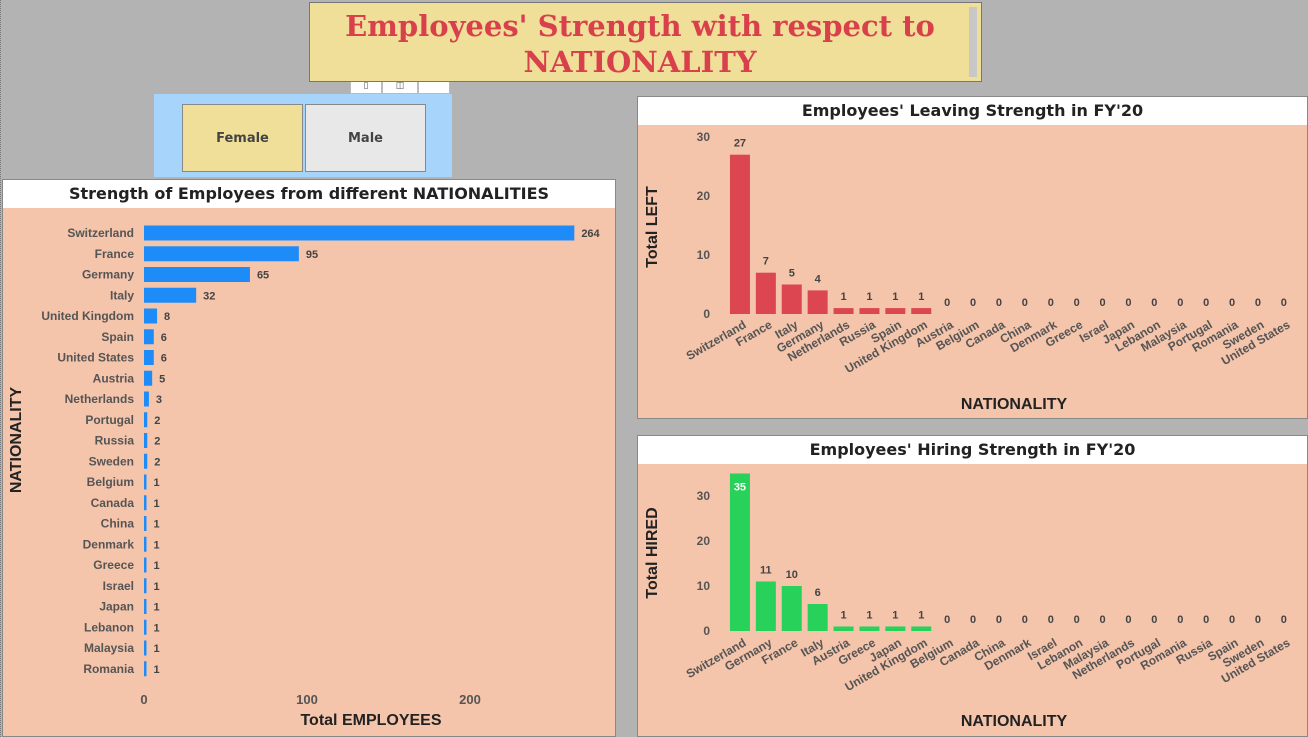 This screenshot has width=1308, height=737. Describe the element at coordinates (145, 627) in the screenshot. I see `nationality-bar-lebanon` at that location.